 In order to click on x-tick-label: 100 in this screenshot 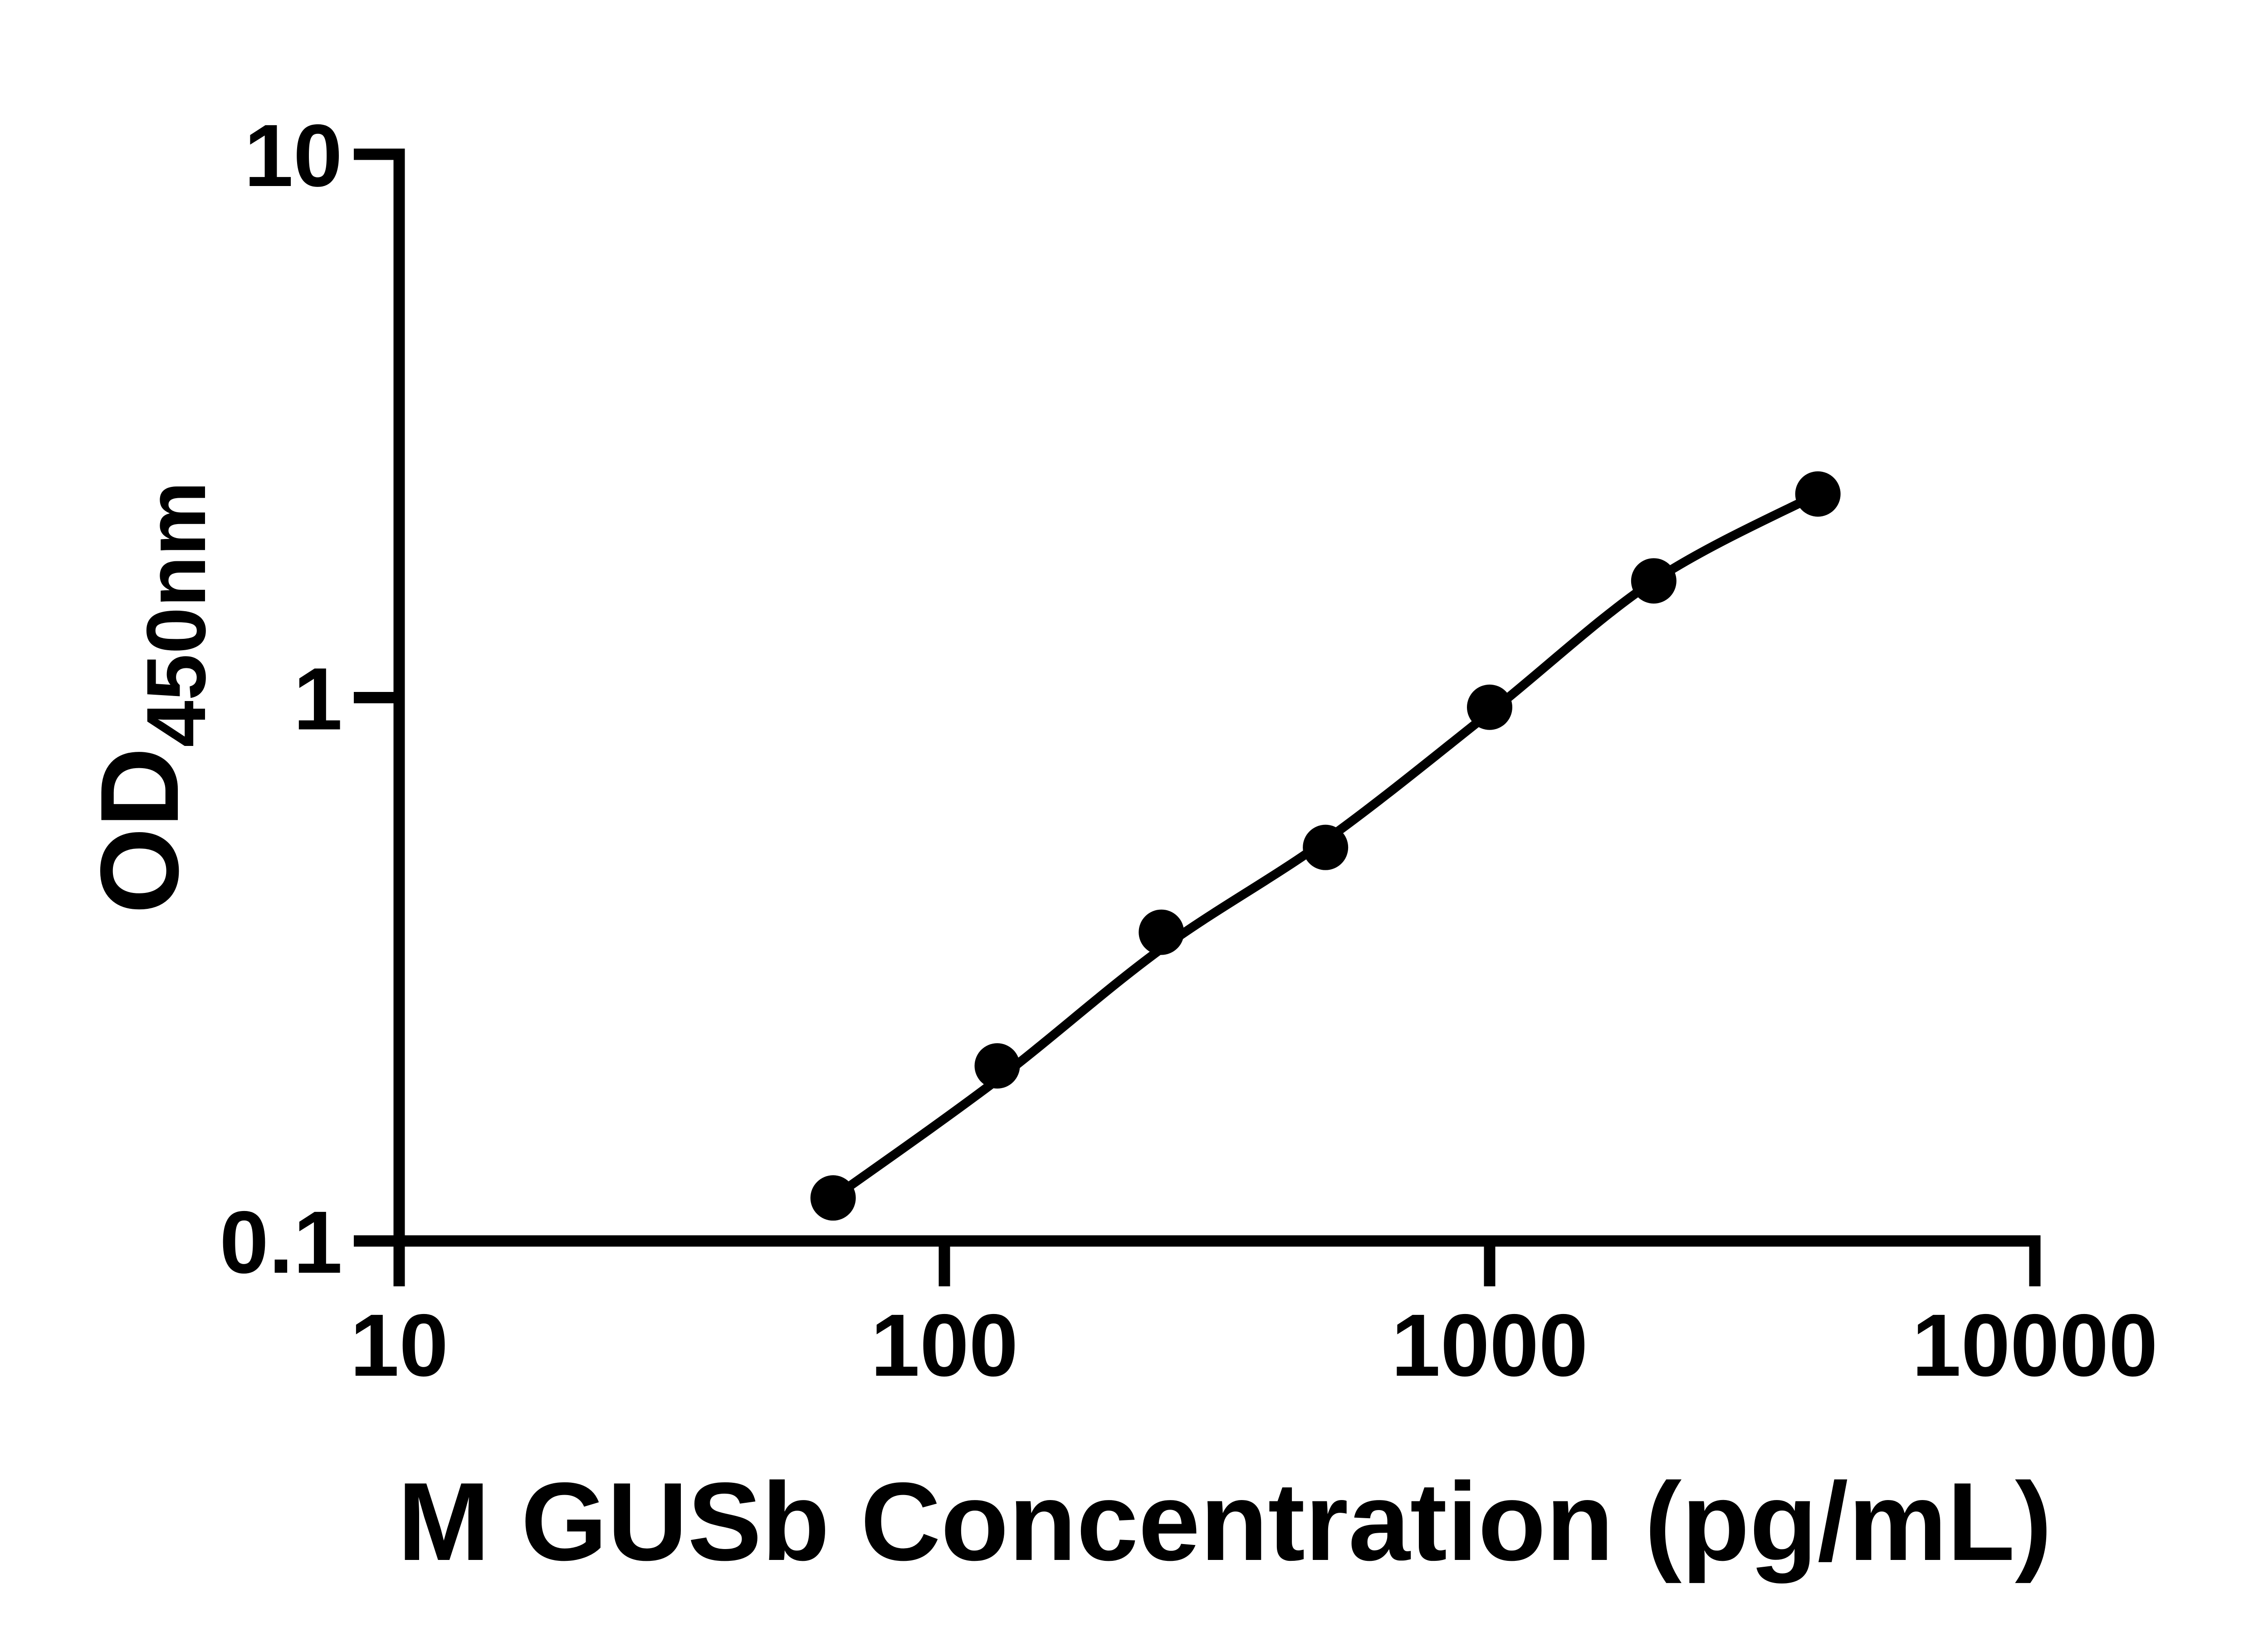, I will do `click(944, 1345)`.